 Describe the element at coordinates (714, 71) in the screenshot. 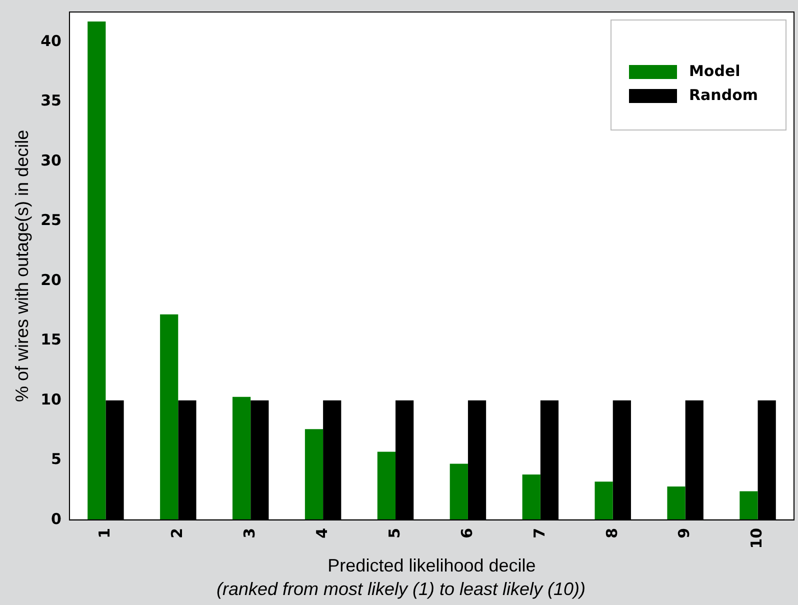

I see `legend-label: Model` at that location.